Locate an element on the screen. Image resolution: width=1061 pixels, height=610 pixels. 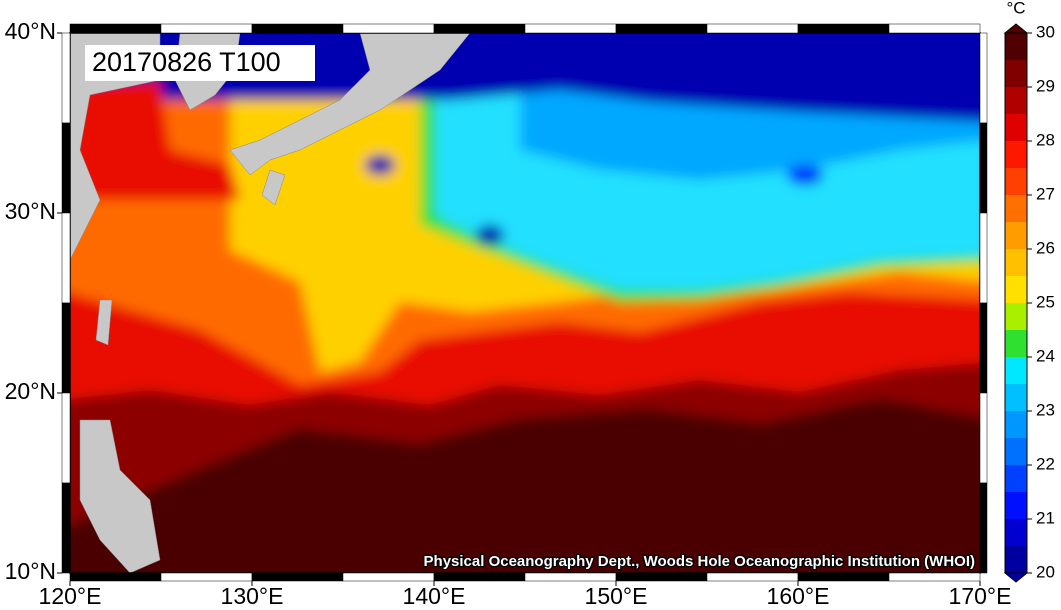
lat-label: 10°N is located at coordinates (30, 571).